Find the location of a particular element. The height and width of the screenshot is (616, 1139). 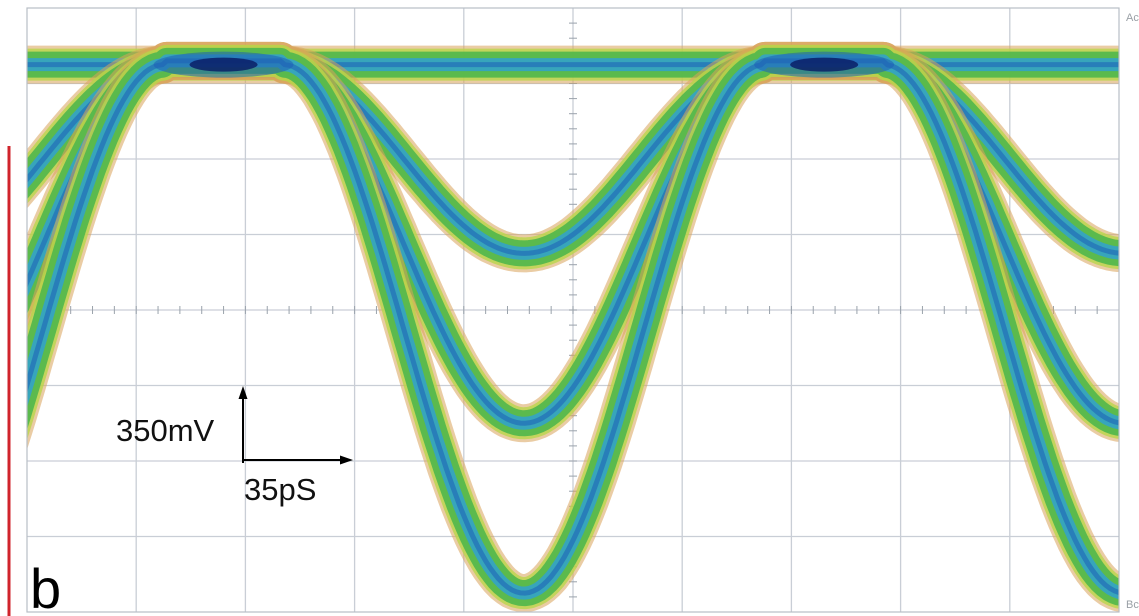

scale-bar-voltage-label: 350mV is located at coordinates (165, 430).